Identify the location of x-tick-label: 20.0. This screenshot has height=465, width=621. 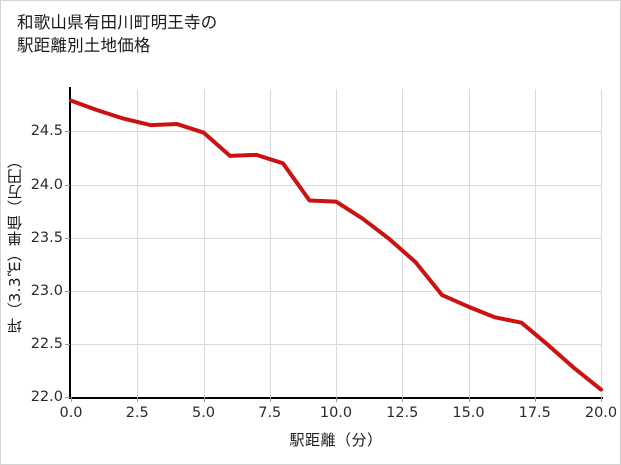
(601, 413).